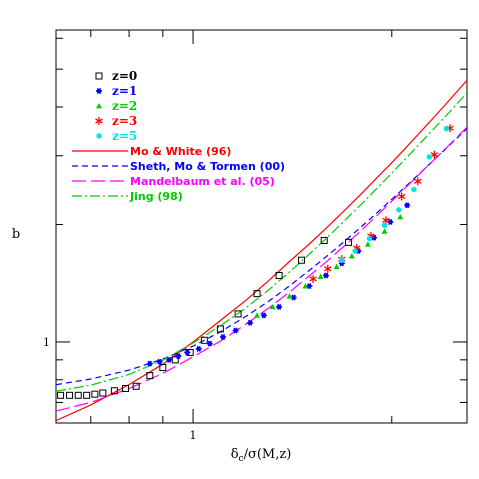 This screenshot has height=479, width=479. I want to click on legend-item-jing-98: Jing (98), so click(127, 196).